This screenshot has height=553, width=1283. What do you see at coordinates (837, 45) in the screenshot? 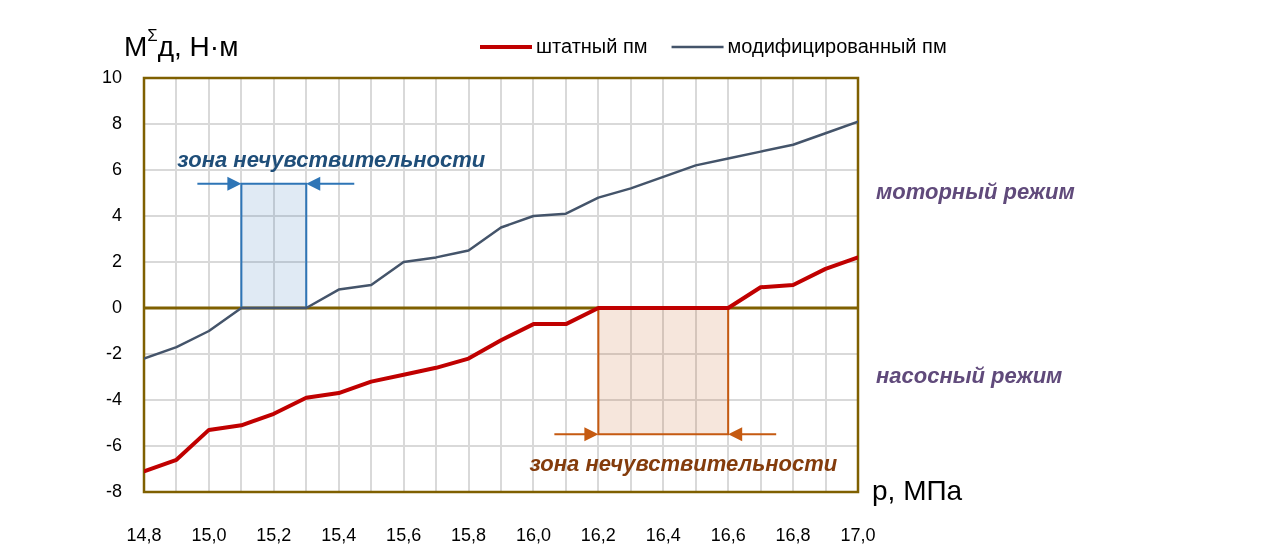
I see `legend-label: модифицированный пм` at bounding box center [837, 45].